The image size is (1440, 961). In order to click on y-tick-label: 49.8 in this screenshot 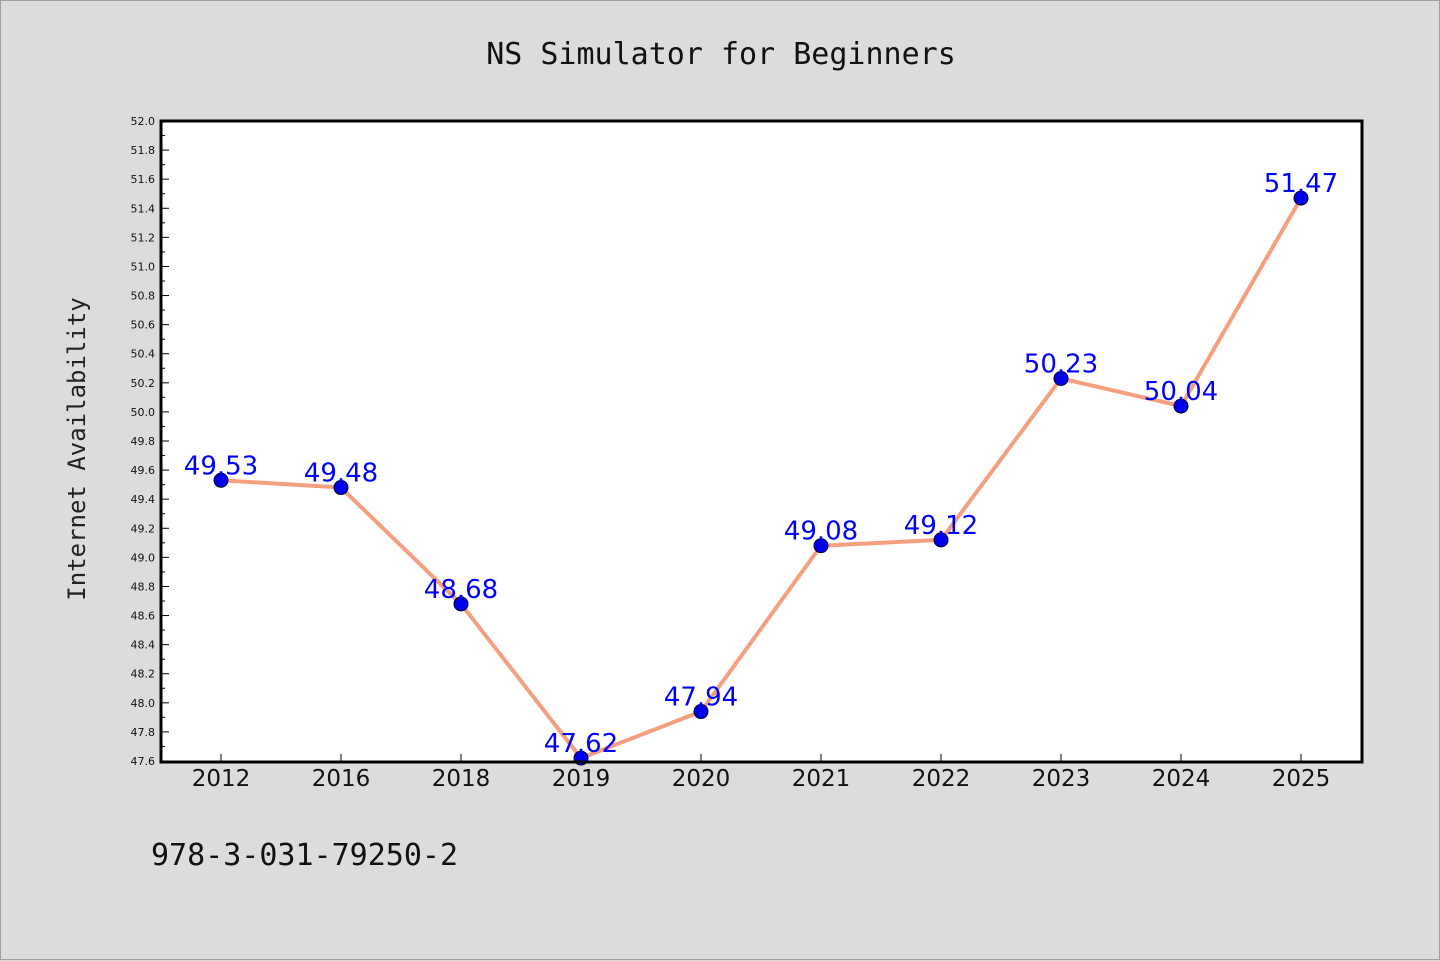, I will do `click(143, 441)`.